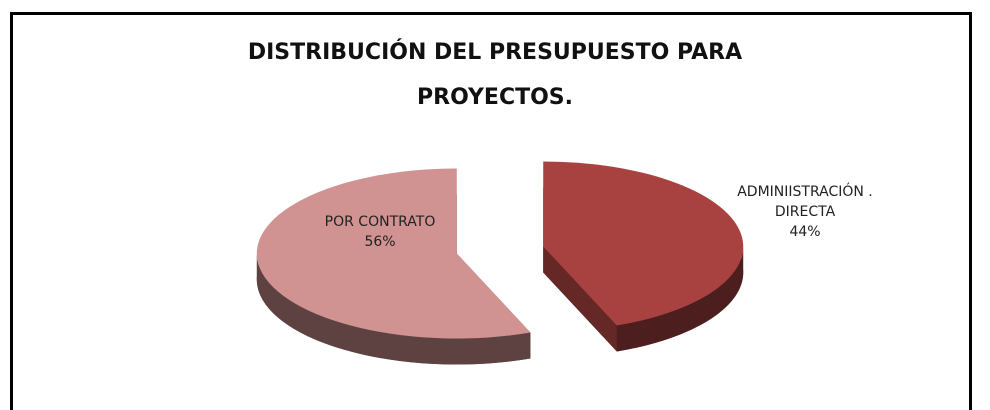 This screenshot has width=990, height=410. Describe the element at coordinates (805, 232) in the screenshot. I see `value-label: 44%` at that location.